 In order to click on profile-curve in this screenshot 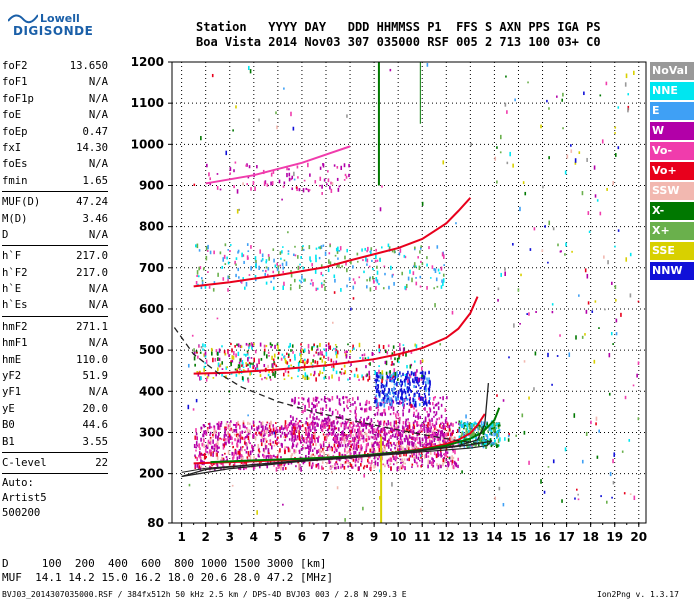, I will do `click(337, 456)`.